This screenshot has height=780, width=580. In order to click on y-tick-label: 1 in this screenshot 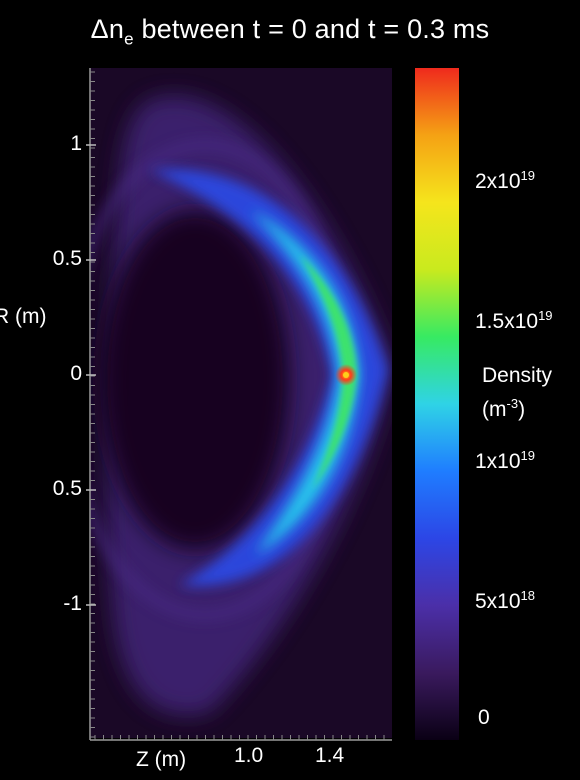, I will do `click(76, 143)`.